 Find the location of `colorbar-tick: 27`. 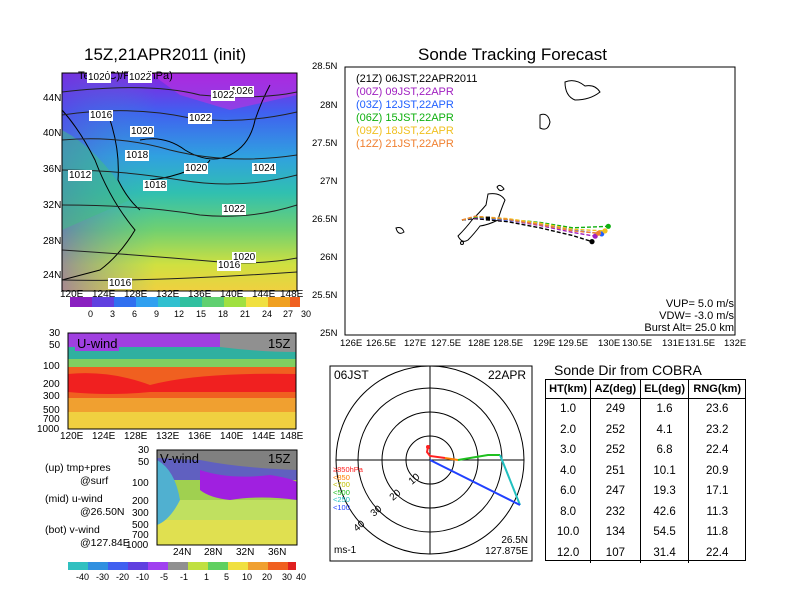

colorbar-tick: 27 is located at coordinates (288, 314).